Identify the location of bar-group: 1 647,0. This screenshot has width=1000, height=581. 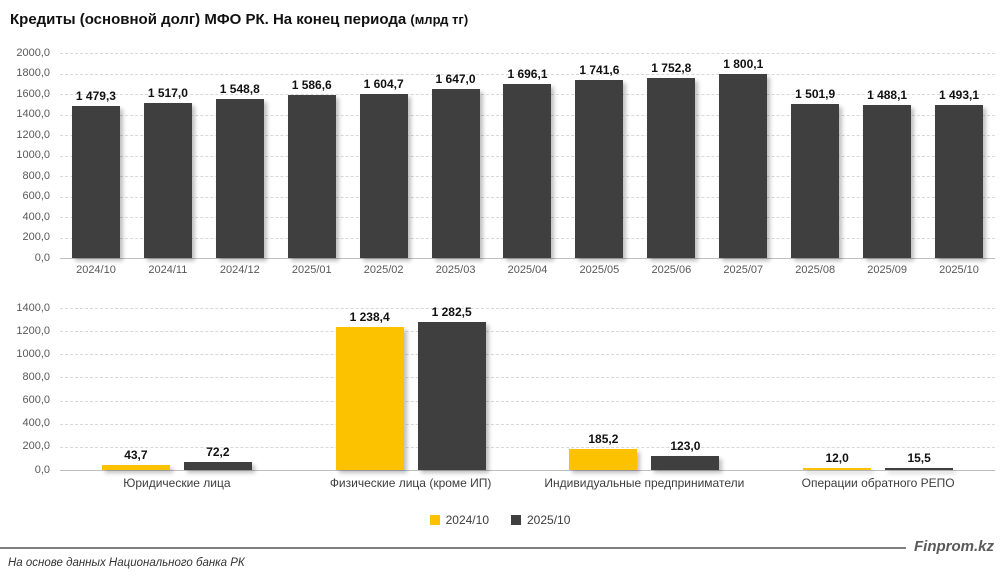
(456, 165).